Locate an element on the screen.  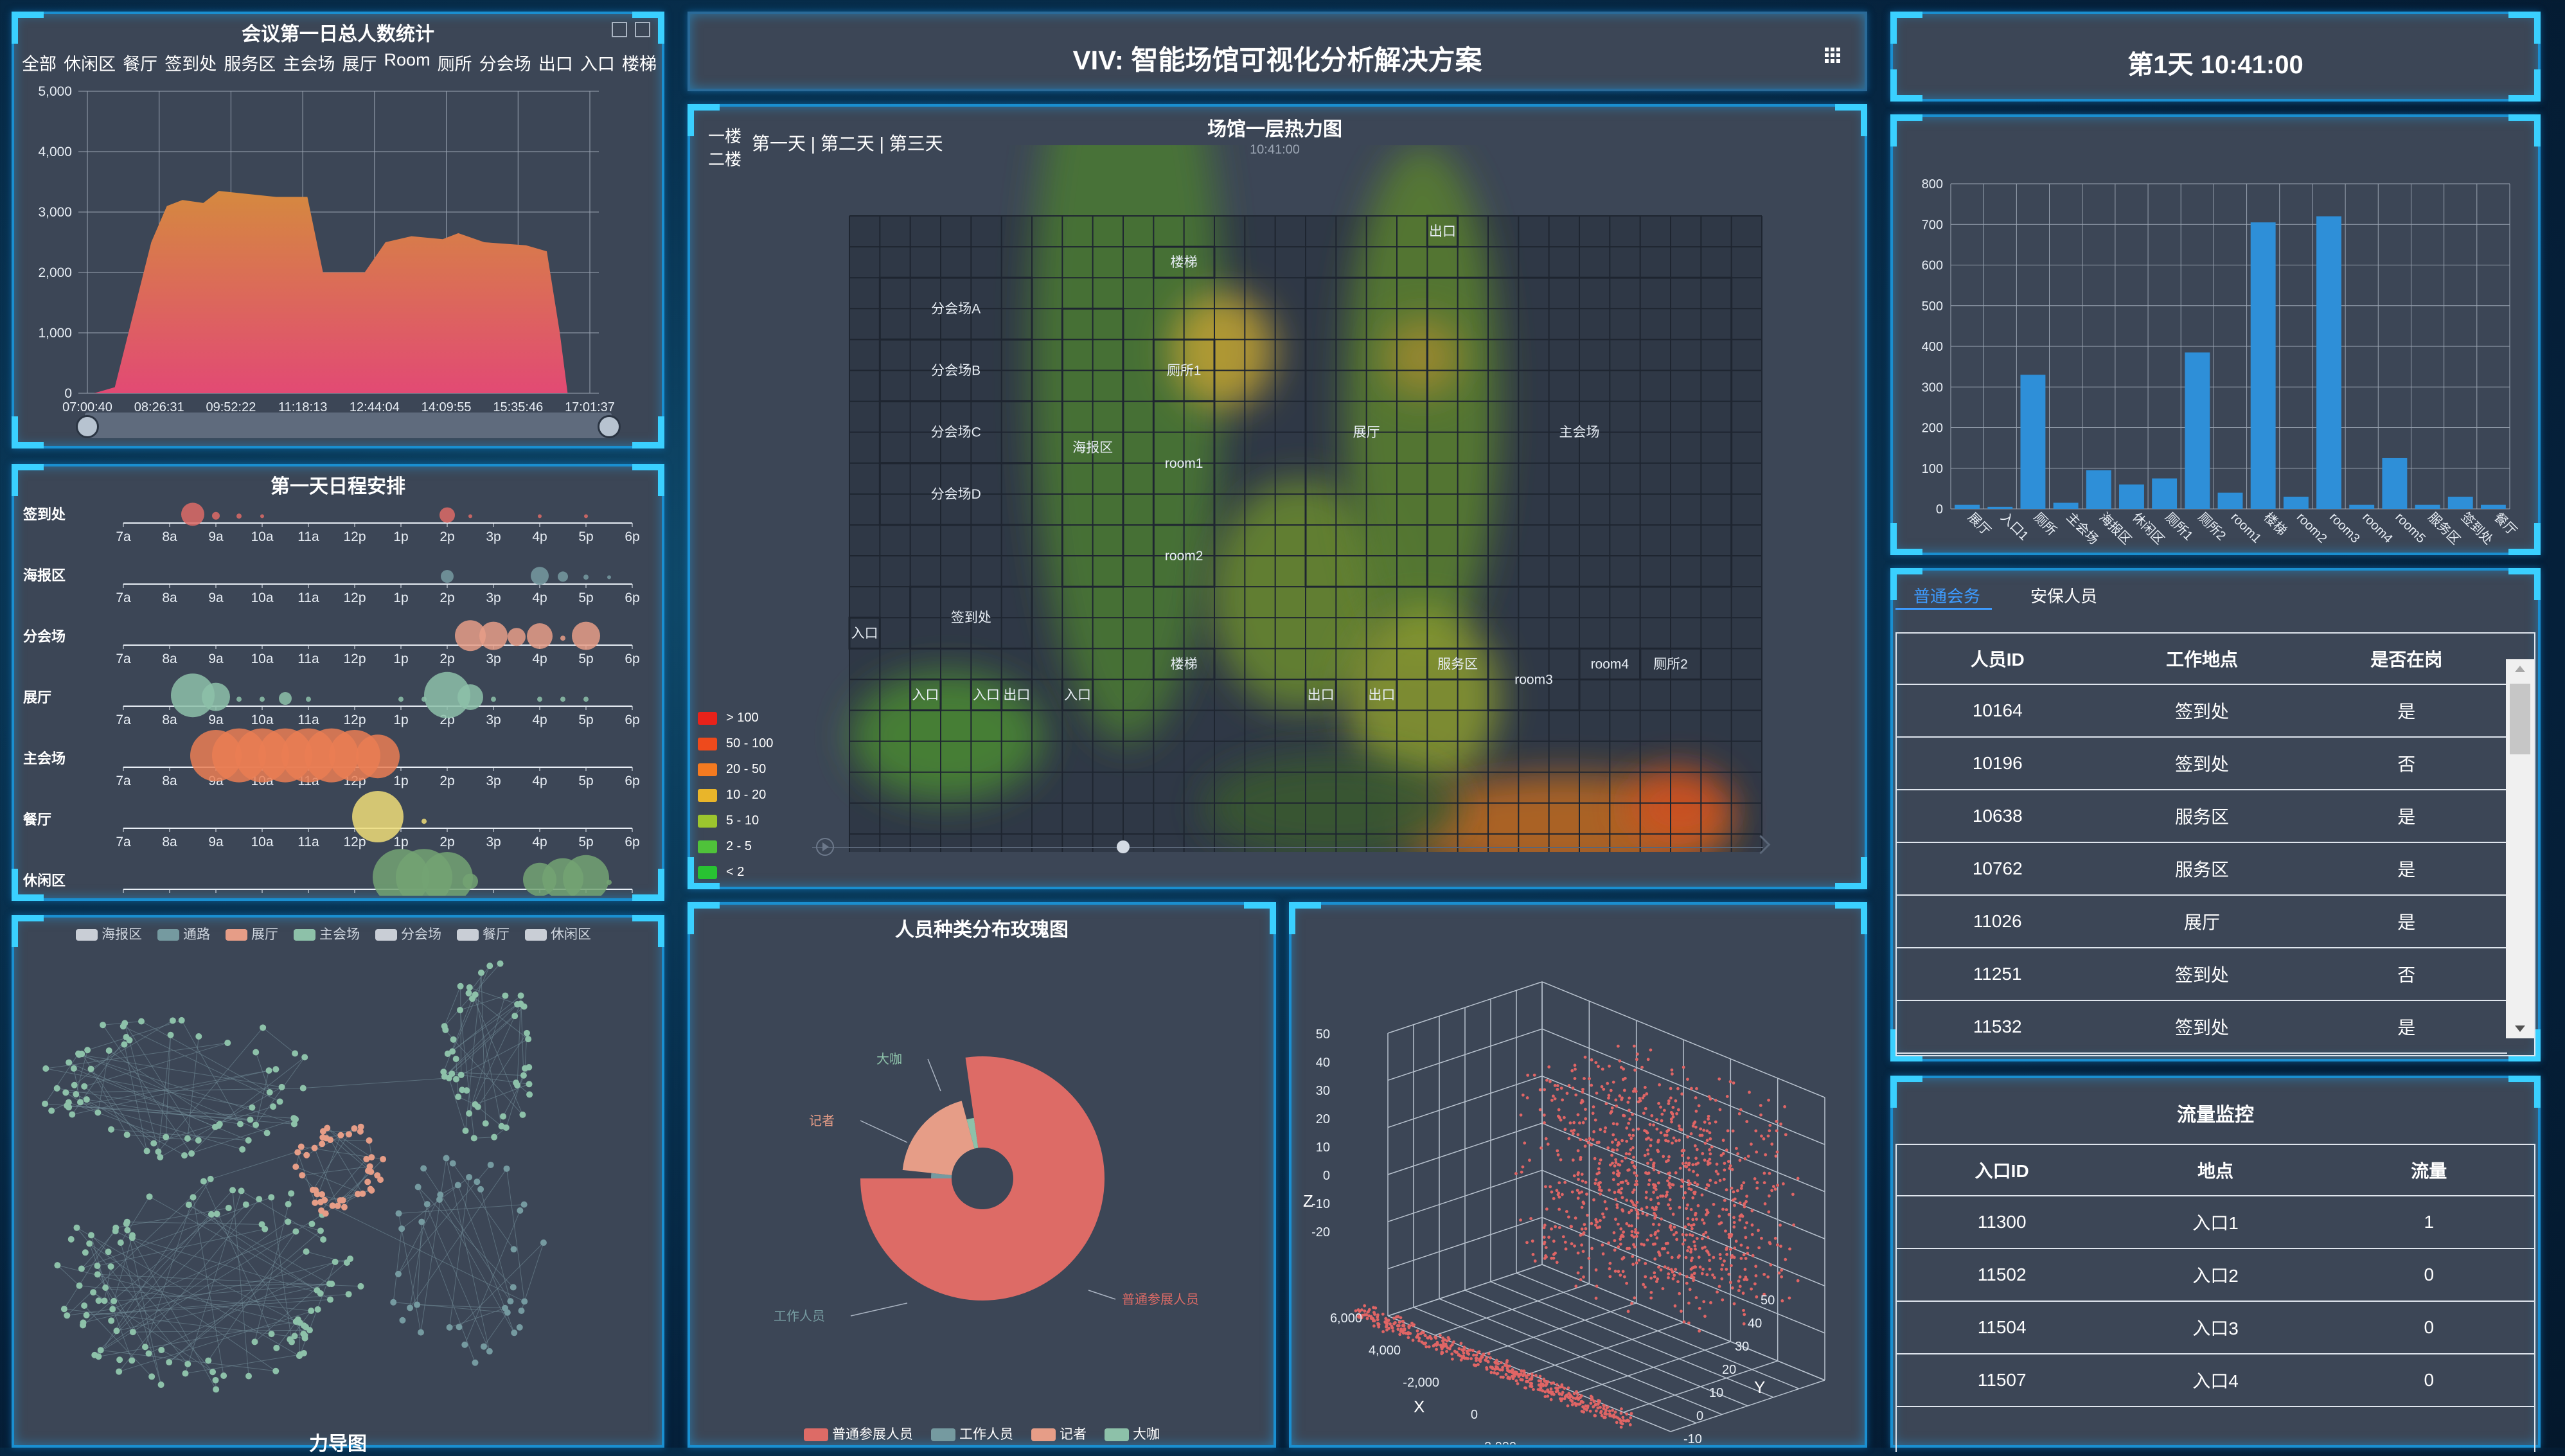
force-legend-item: 海报区 is located at coordinates (109, 934).